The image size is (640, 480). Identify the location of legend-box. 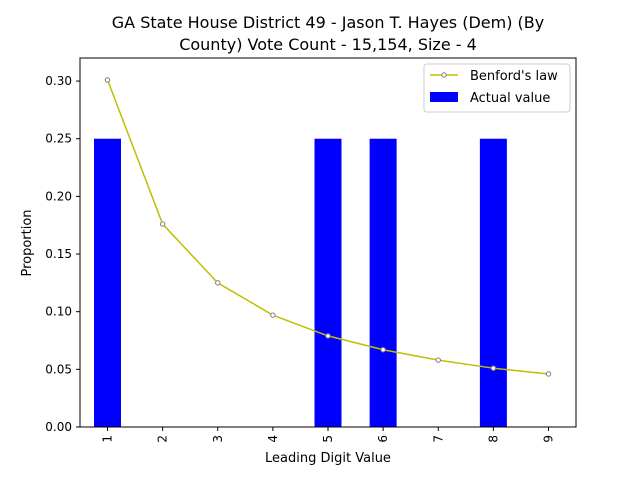
(497, 88).